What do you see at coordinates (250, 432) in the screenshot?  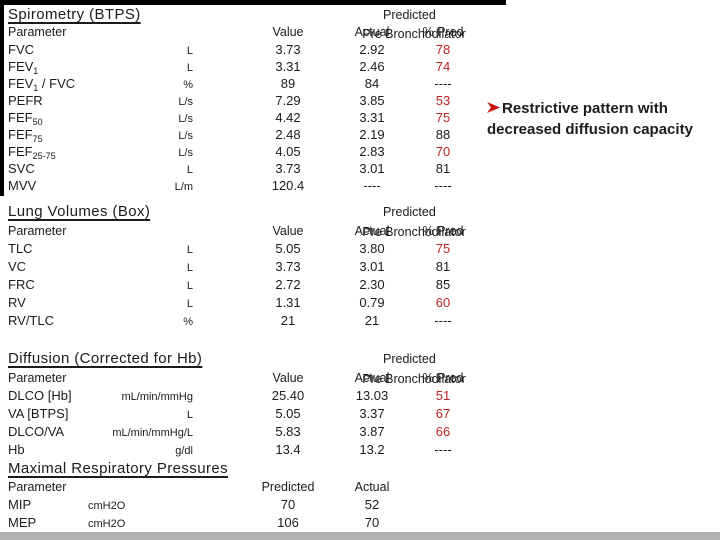 I see `table-row: DLCO/VA mL/min/mmHg/L 5.83 3.87 66` at bounding box center [250, 432].